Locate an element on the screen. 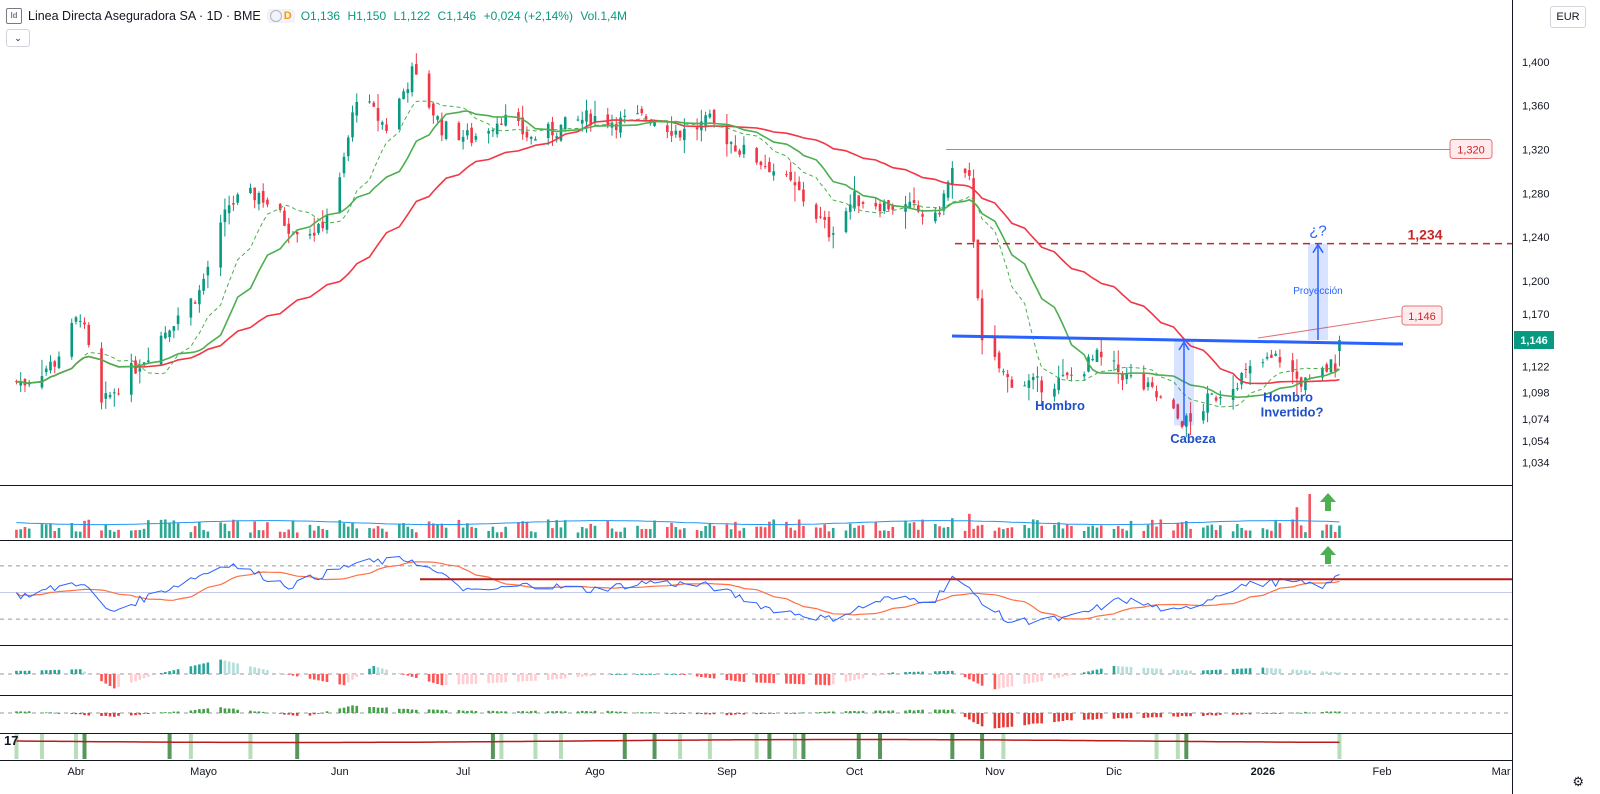 This screenshot has width=1600, height=794. chevron-down-icon: ⌄ is located at coordinates (18, 38).